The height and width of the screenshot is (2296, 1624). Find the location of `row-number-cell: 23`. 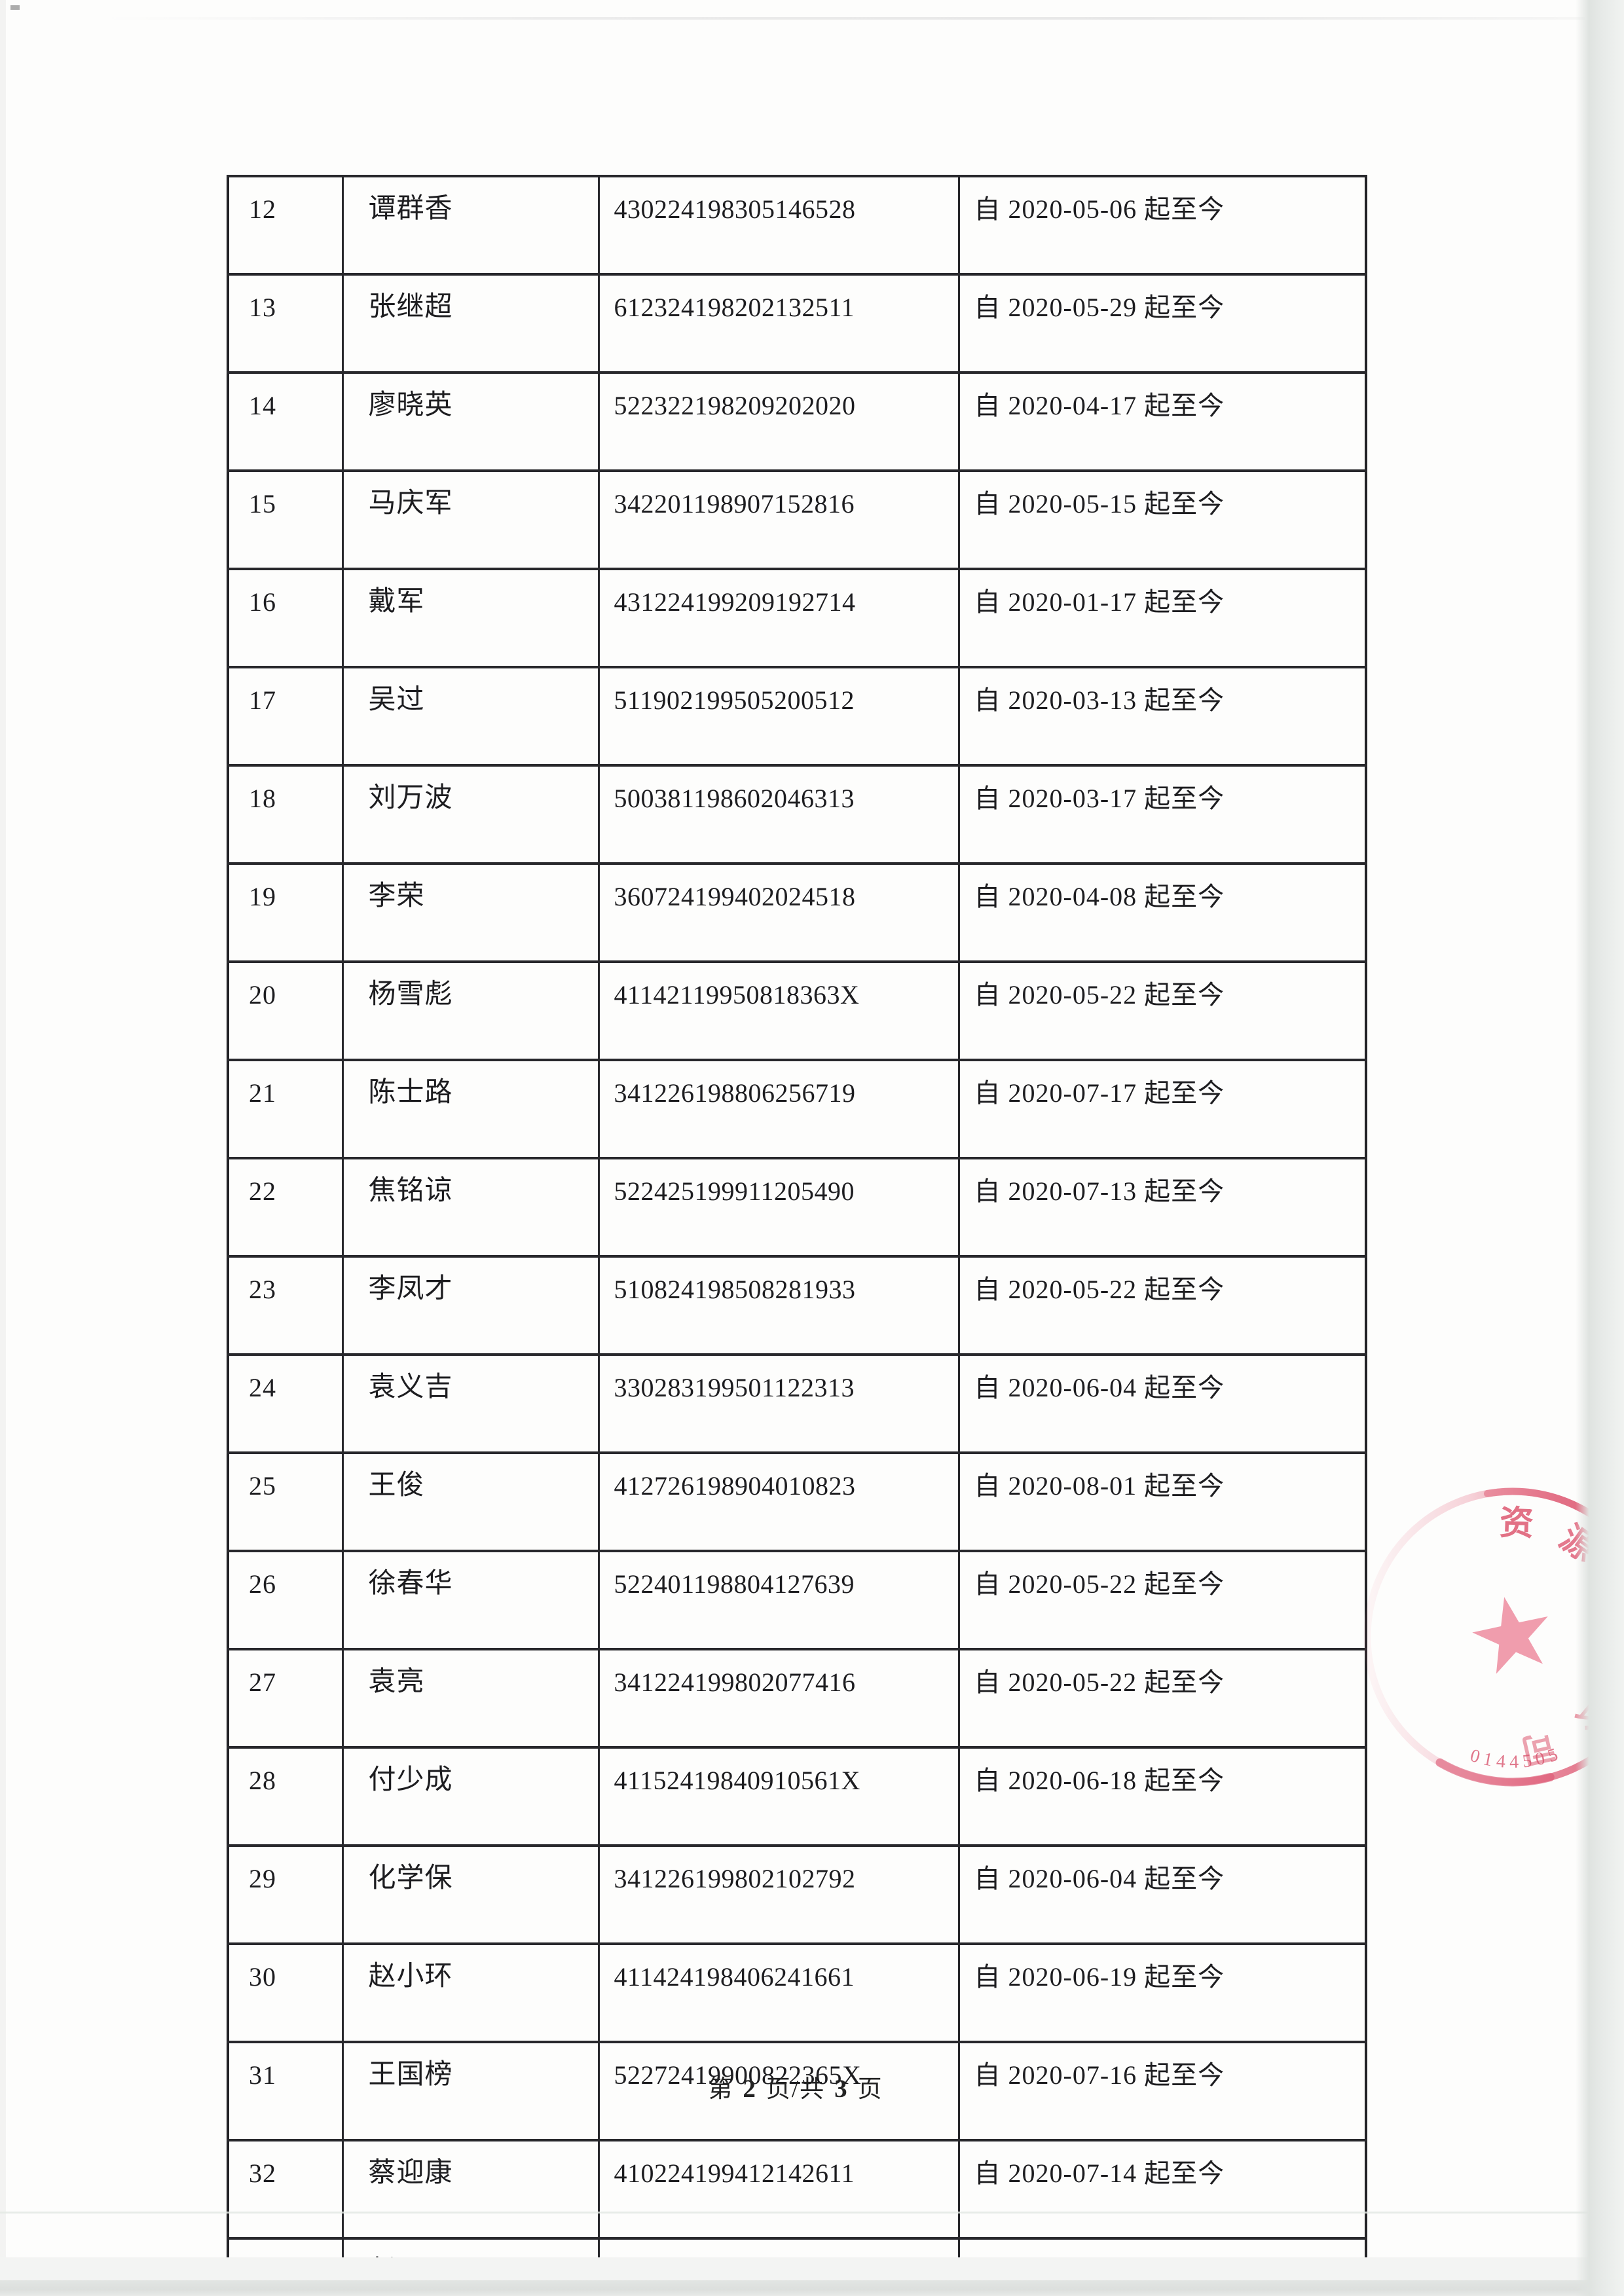

row-number-cell: 23 is located at coordinates (285, 1305).